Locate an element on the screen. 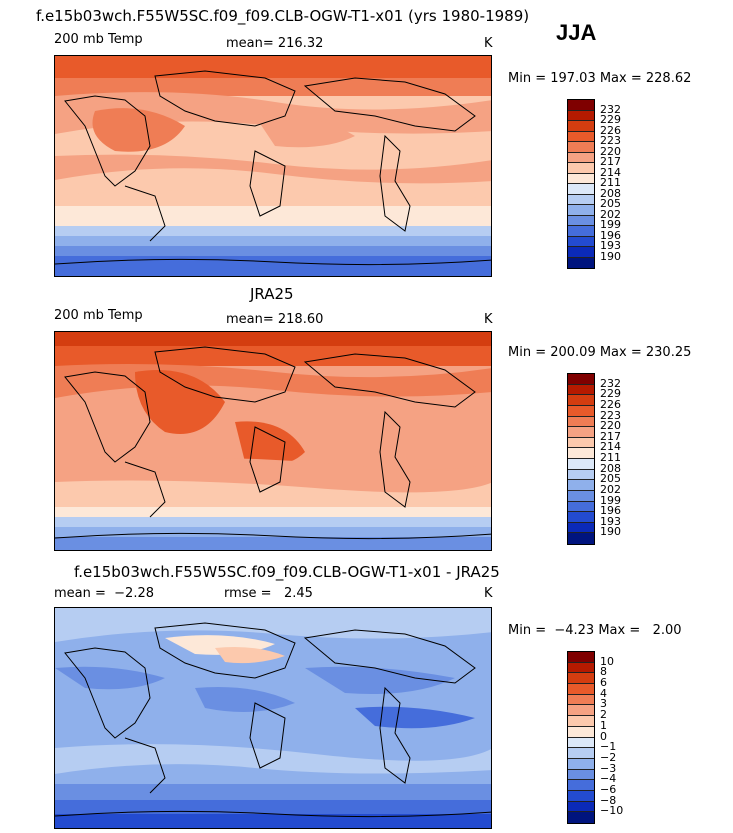 The width and height of the screenshot is (733, 833). panel-3-colorbar is located at coordinates (581, 737).